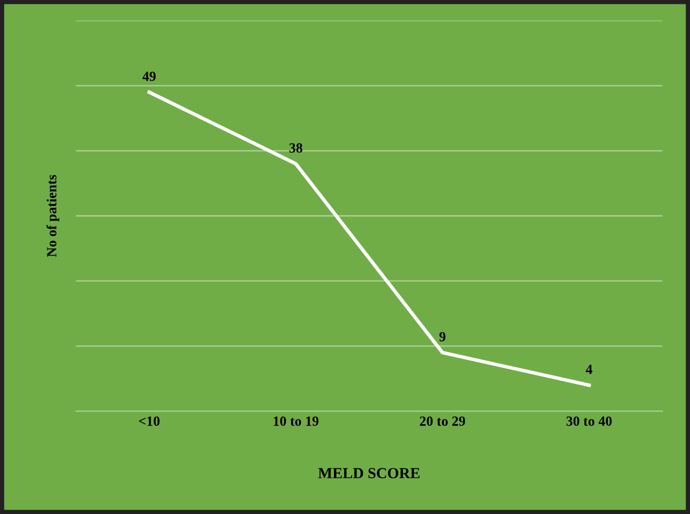  What do you see at coordinates (53, 215) in the screenshot?
I see `y-axis-title: No of patients` at bounding box center [53, 215].